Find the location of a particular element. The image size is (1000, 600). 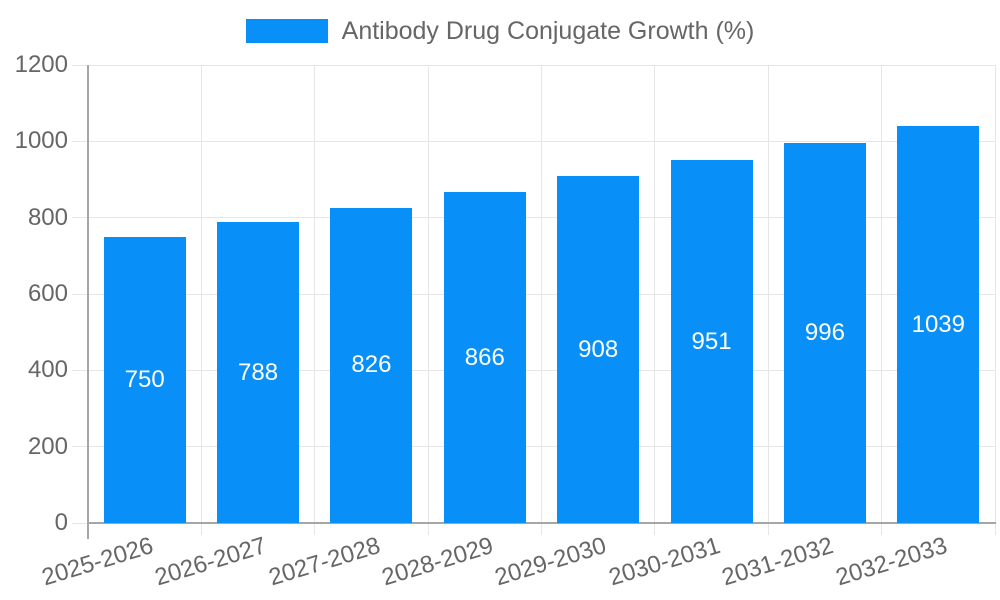

bar-value-label: 996 is located at coordinates (824, 332).